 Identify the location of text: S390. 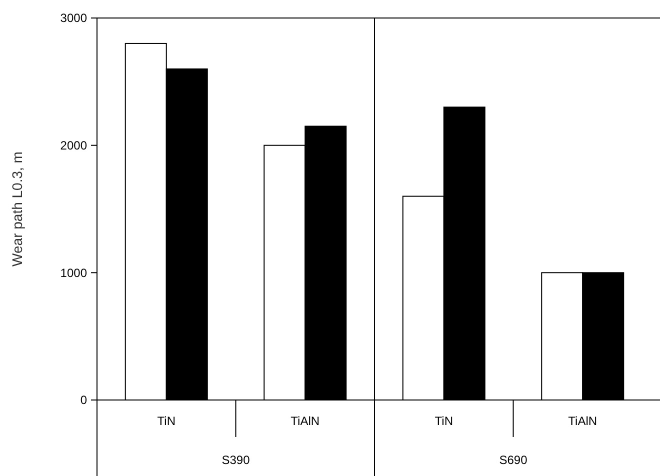
(236, 460).